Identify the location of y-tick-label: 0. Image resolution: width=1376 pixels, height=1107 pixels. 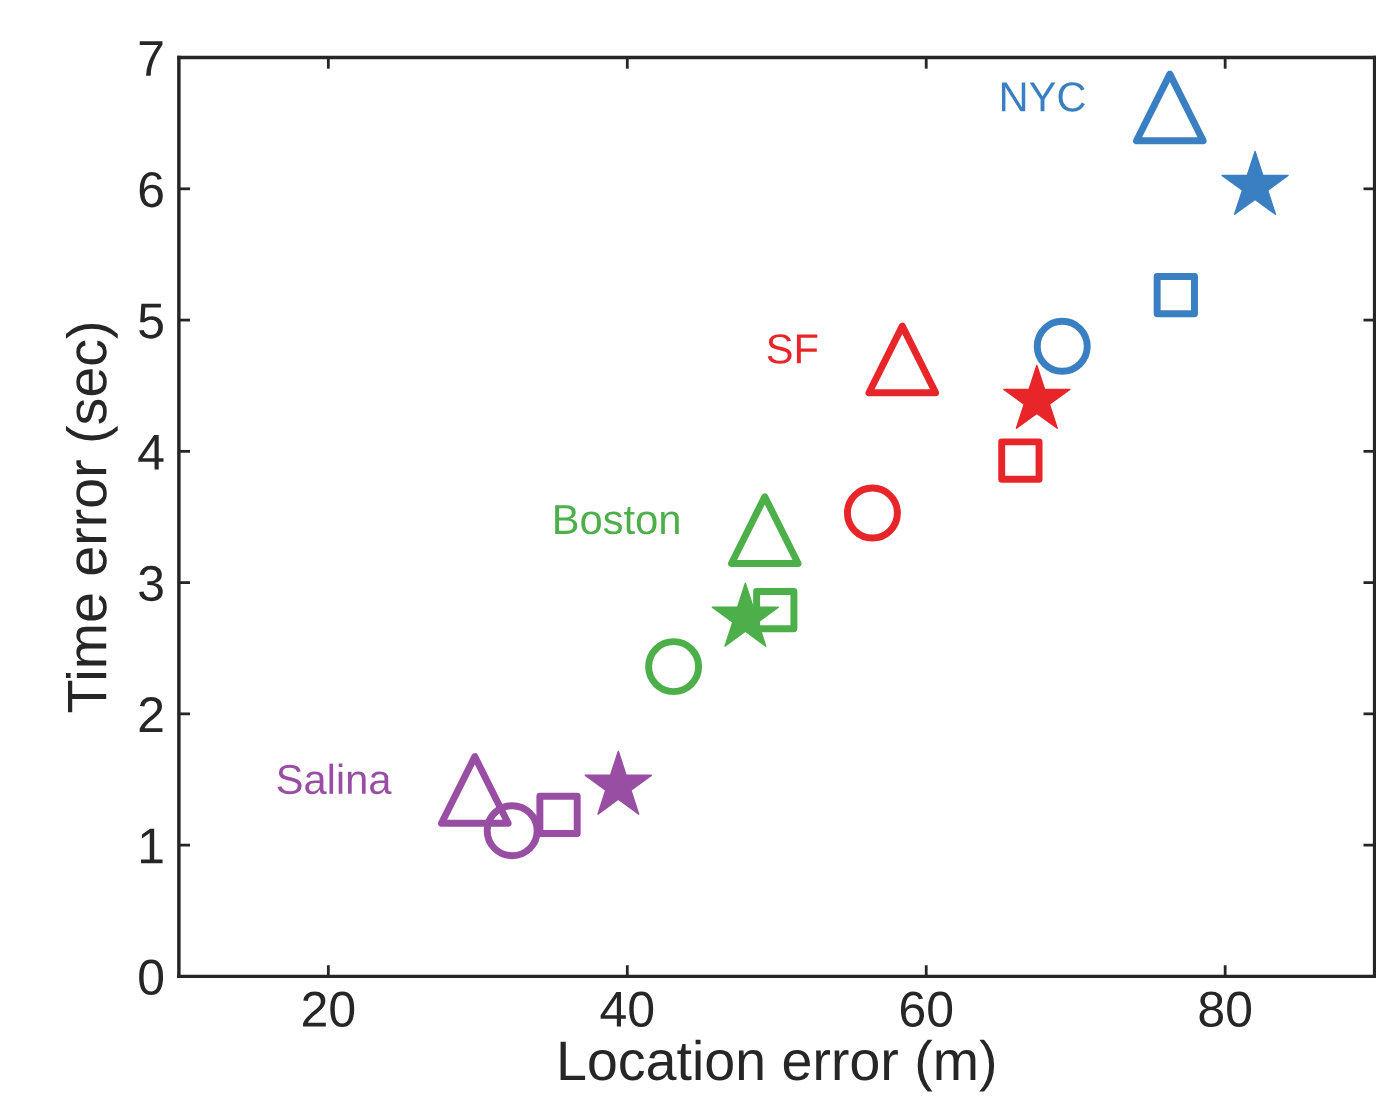
(151, 977).